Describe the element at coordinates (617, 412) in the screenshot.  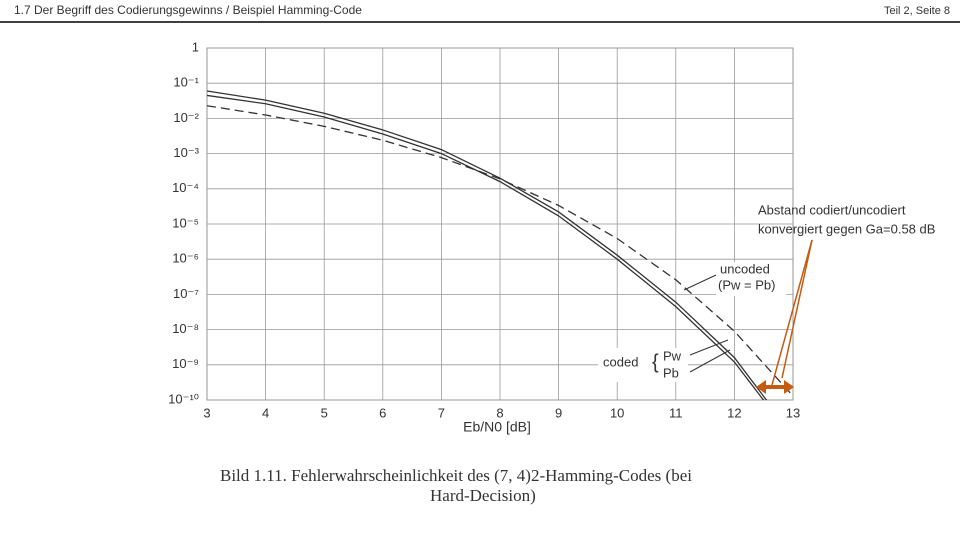
I see `x-tick-label: 10` at that location.